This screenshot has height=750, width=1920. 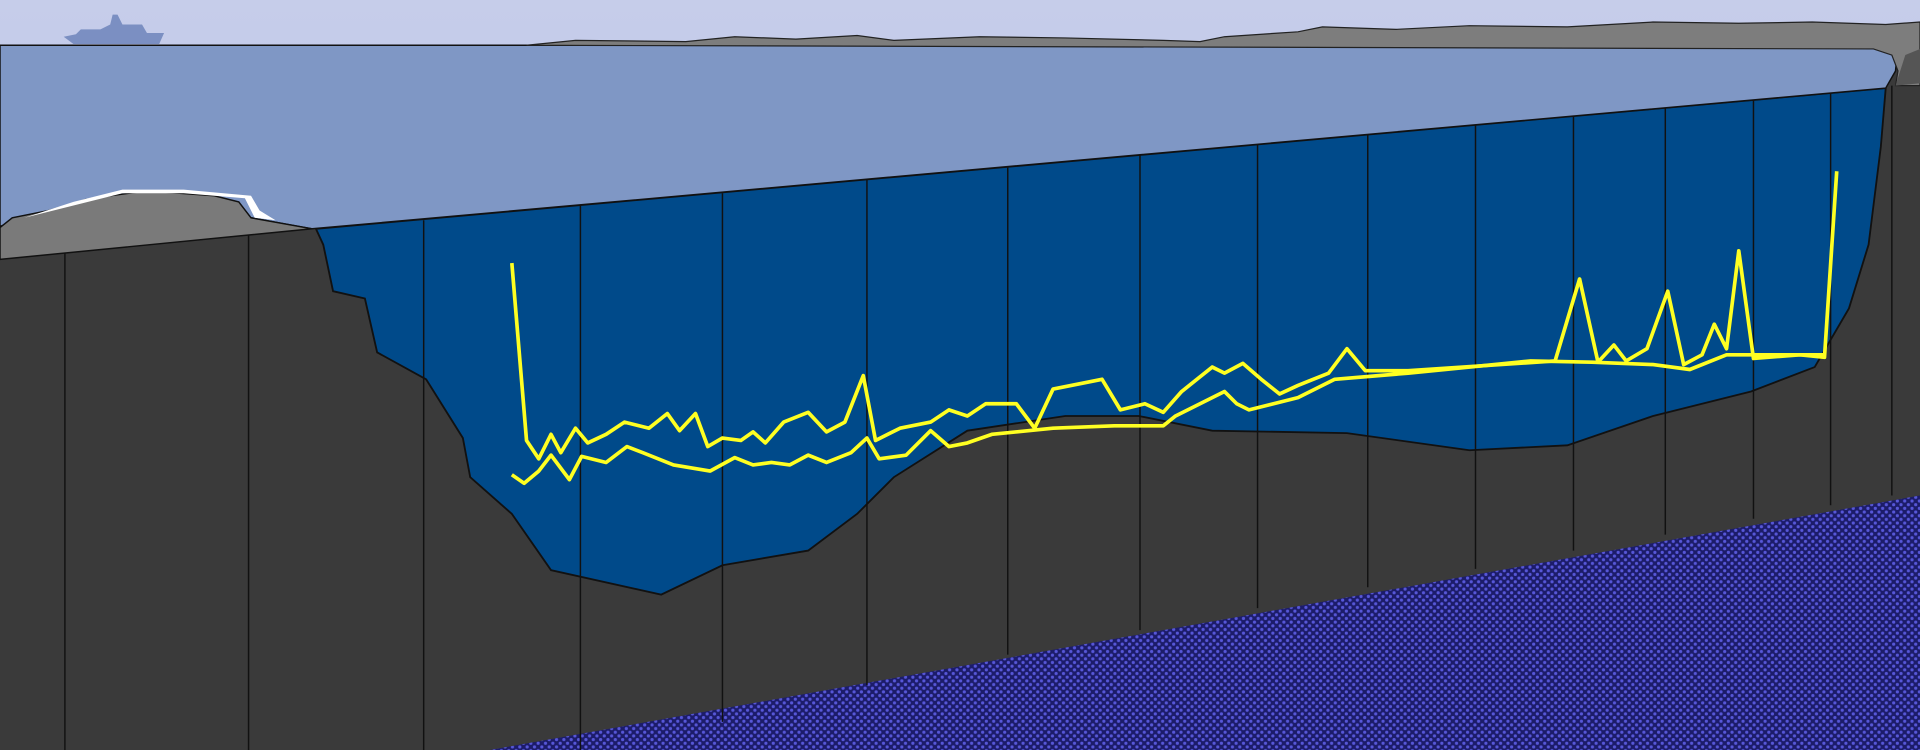 What do you see at coordinates (1167, 419) in the screenshot?
I see `profile-lower` at bounding box center [1167, 419].